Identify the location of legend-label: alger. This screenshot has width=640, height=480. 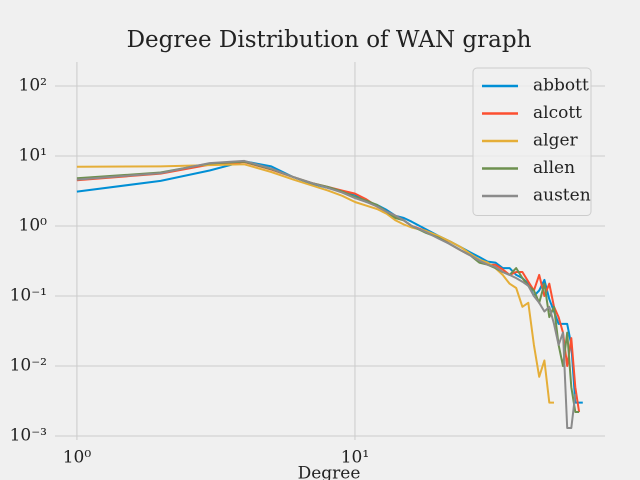
(556, 141).